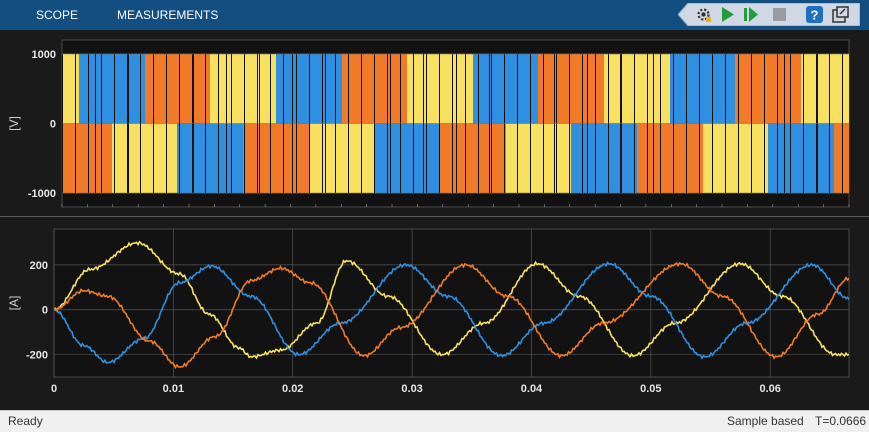  Describe the element at coordinates (168, 15) in the screenshot. I see `tab-measurements: MEASUREMENTS` at that location.